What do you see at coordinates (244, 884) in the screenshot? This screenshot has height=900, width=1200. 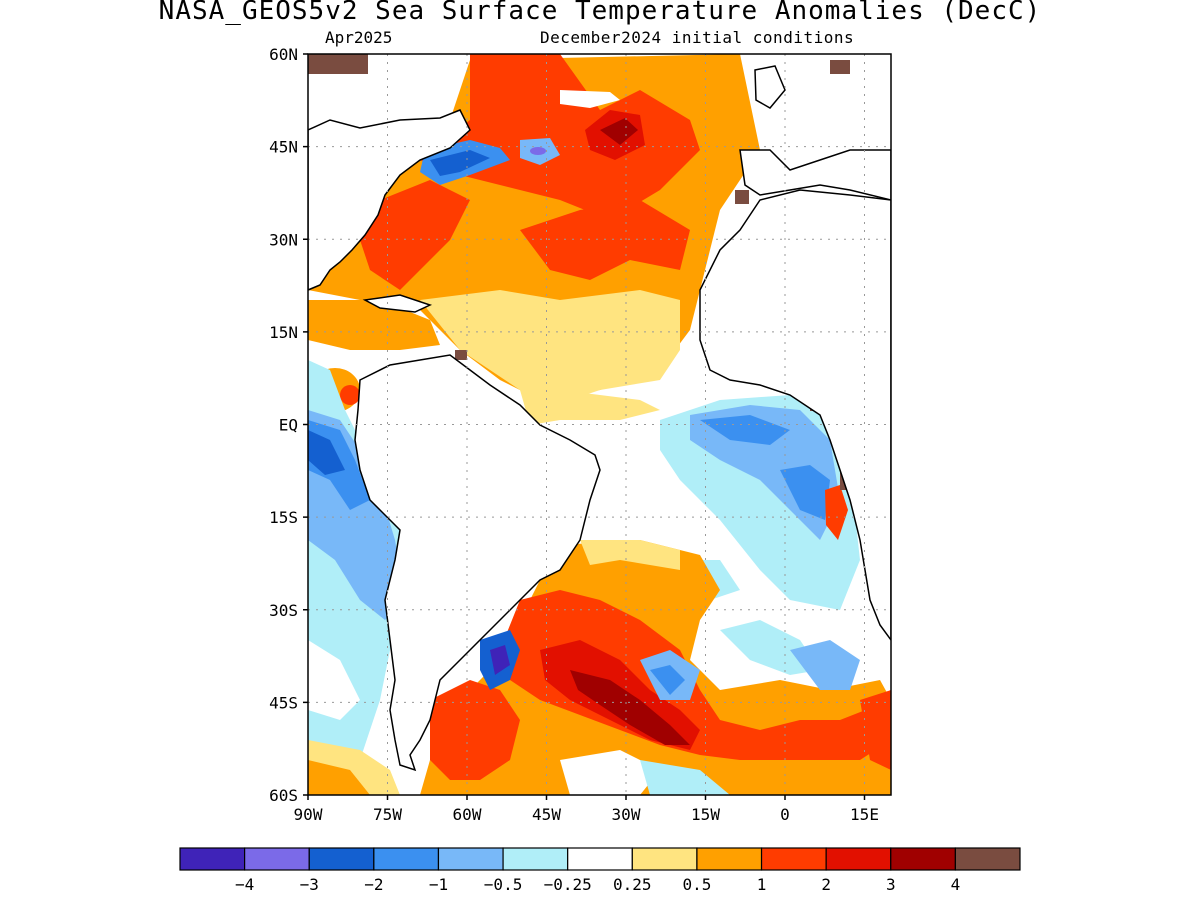 I see `colorbar-label: −4` at bounding box center [244, 884].